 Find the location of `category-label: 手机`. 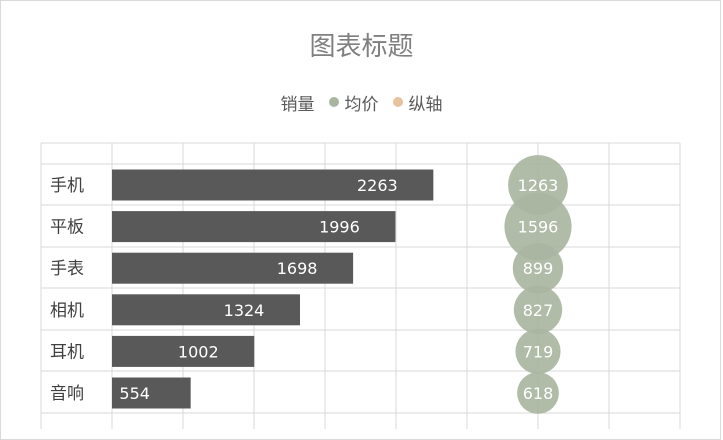

category-label: 手机 is located at coordinates (67, 186).